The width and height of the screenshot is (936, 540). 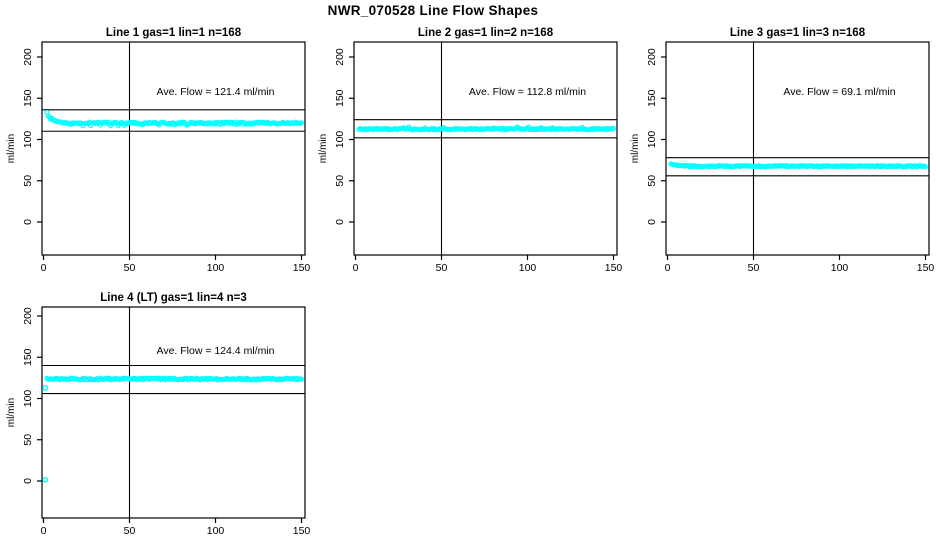 I want to click on panel-title: Line 2 gas=1 lin=2 n=168, so click(x=486, y=33).